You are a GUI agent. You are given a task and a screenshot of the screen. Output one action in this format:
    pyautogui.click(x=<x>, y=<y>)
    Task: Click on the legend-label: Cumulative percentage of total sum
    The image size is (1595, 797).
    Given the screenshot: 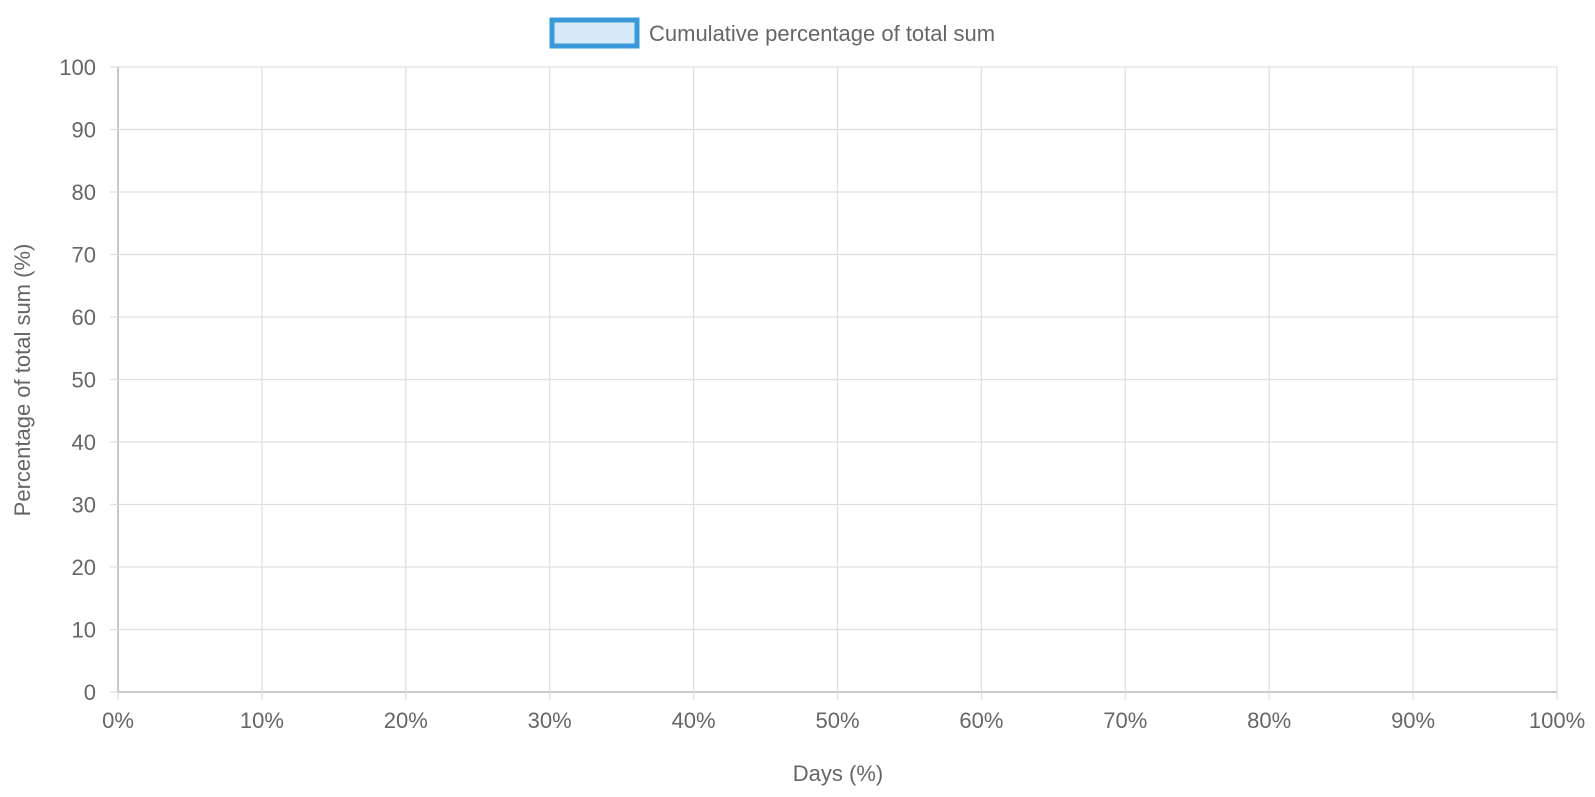 What is the action you would take?
    pyautogui.click(x=822, y=33)
    